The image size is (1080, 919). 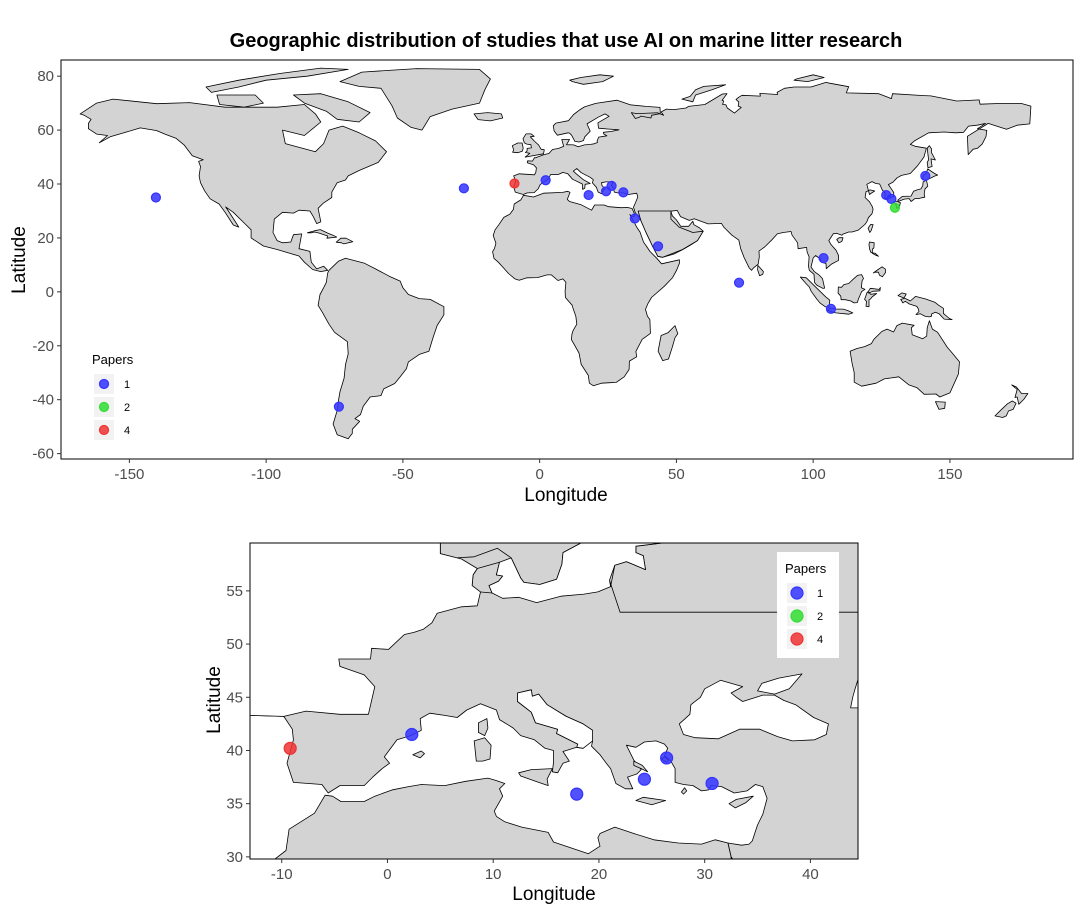 I want to click on y-tick-label: -20, so click(x=43, y=346).